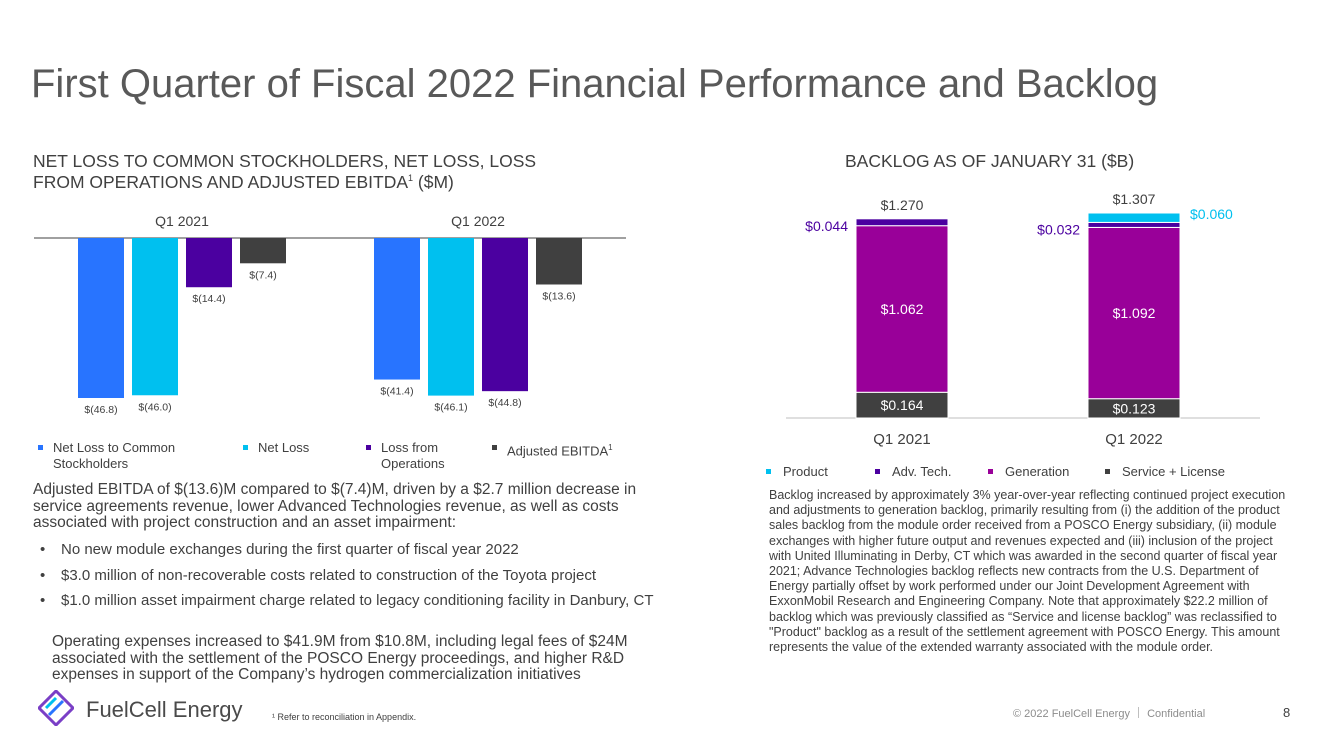 The height and width of the screenshot is (749, 1333). Describe the element at coordinates (411, 178) in the screenshot. I see `left-subtitle-sup: 1` at that location.